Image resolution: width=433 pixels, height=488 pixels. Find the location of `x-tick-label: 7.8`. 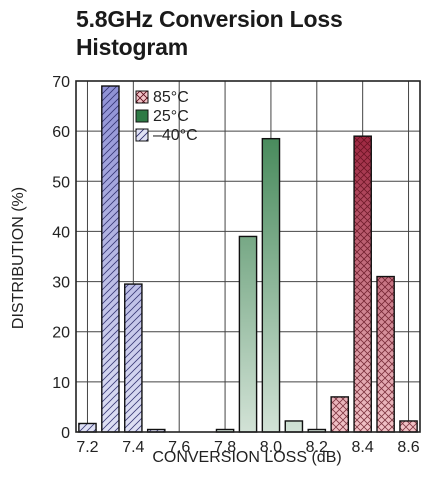

x-tick-label: 7.8 is located at coordinates (225, 447).